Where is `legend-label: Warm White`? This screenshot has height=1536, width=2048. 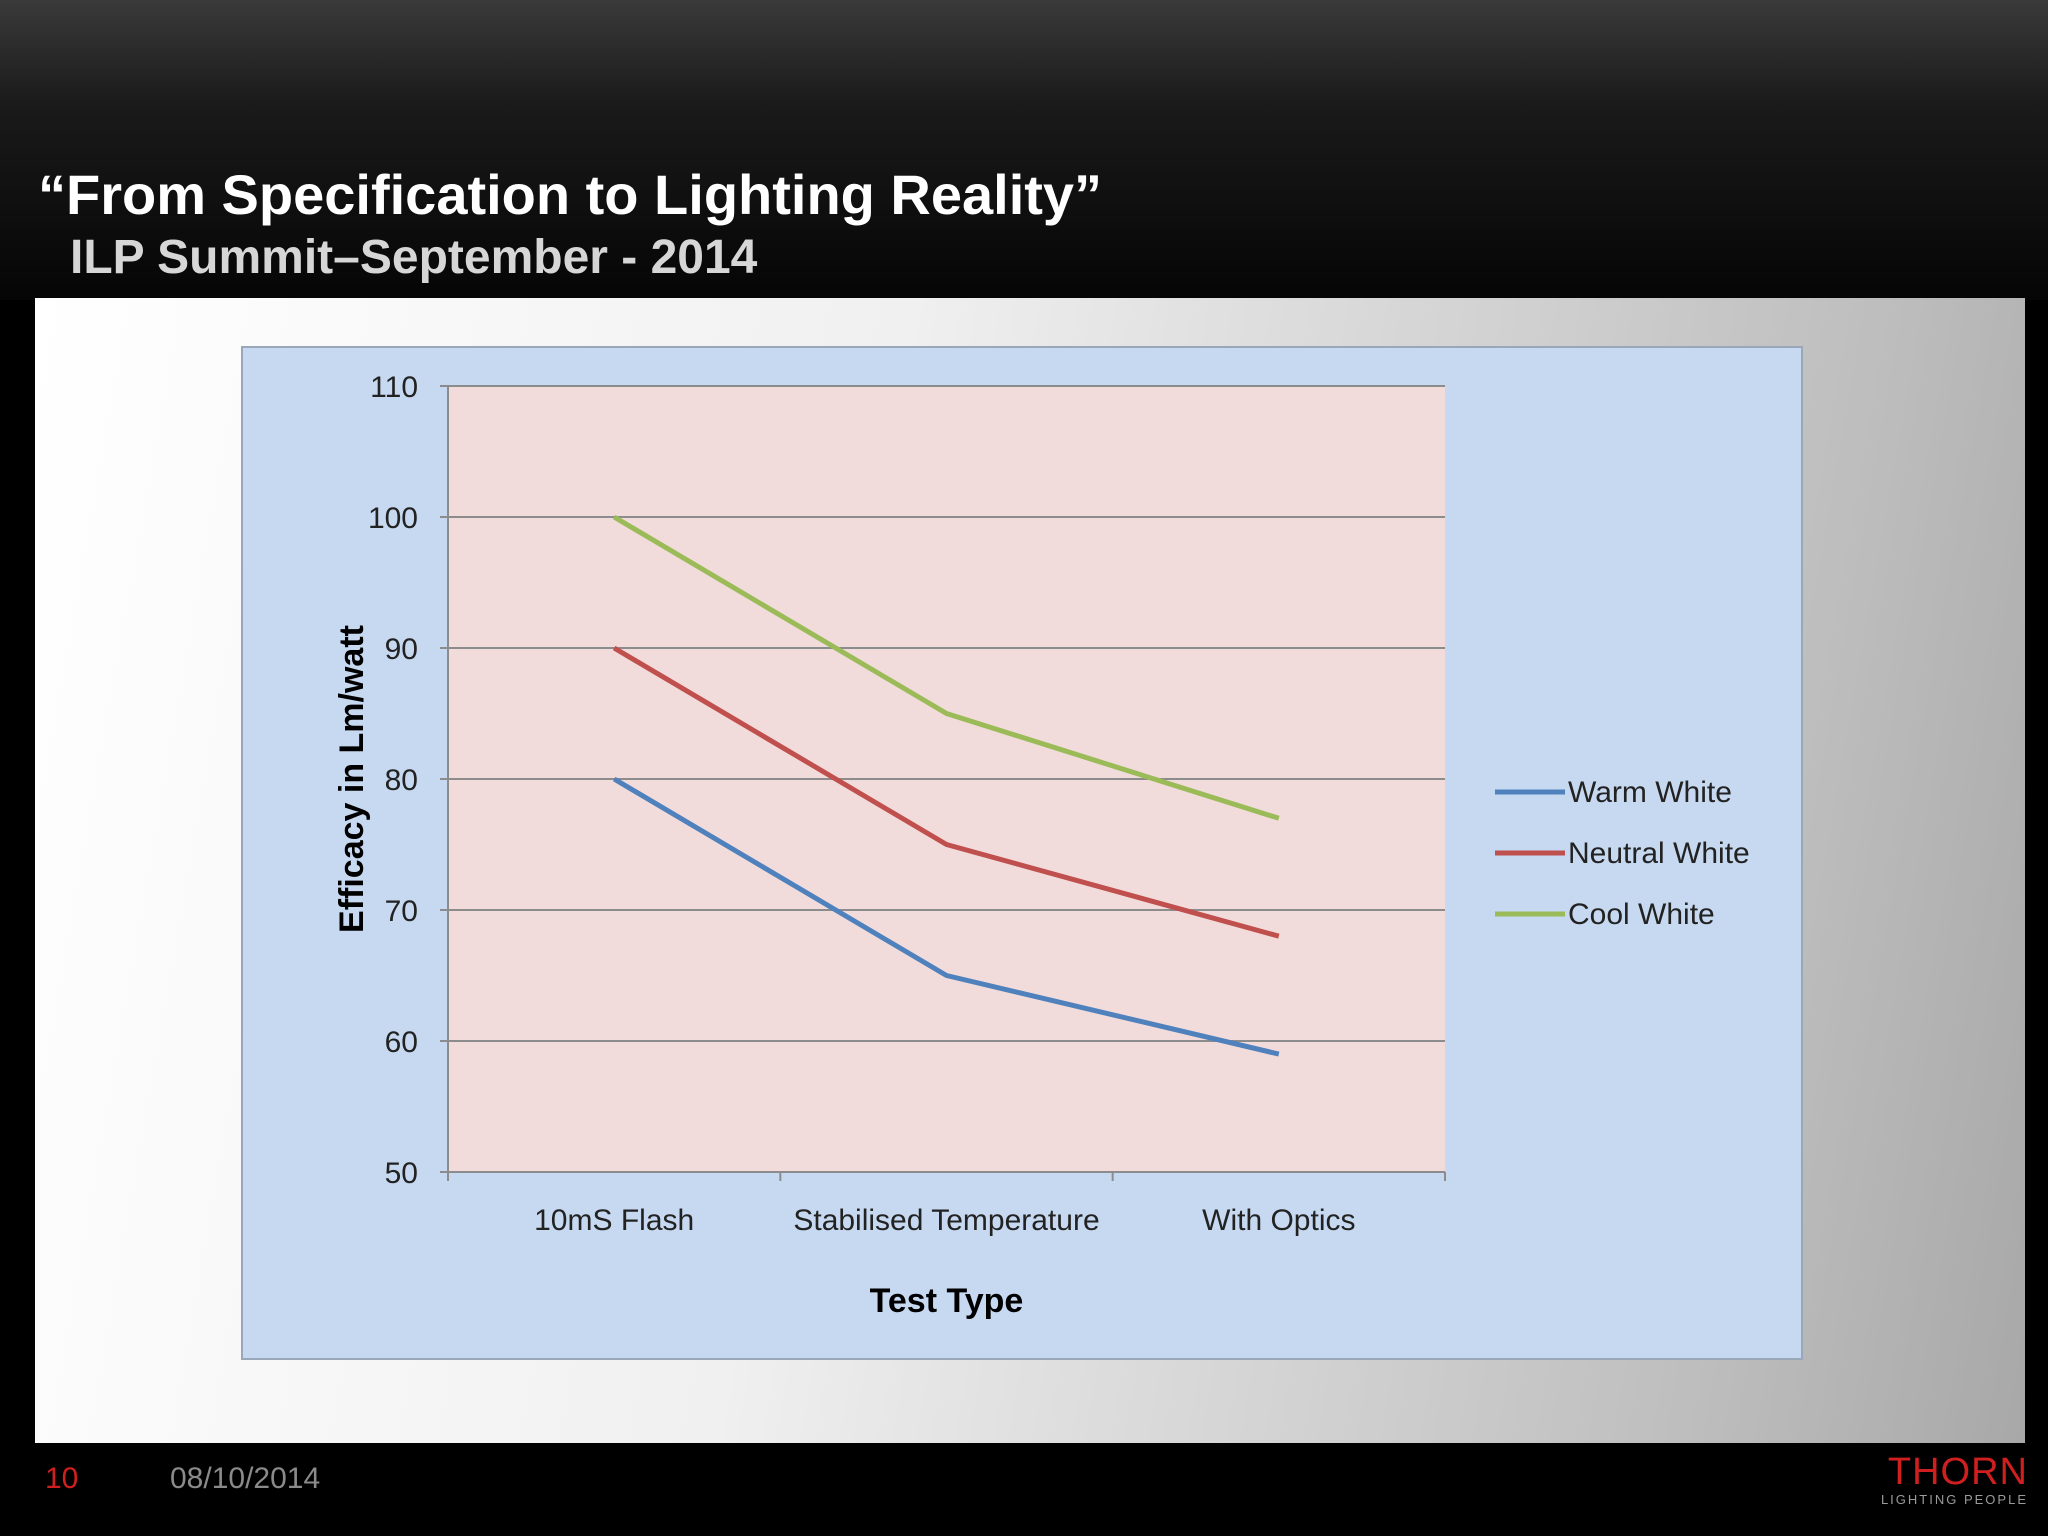
legend-label: Warm White is located at coordinates (1650, 792).